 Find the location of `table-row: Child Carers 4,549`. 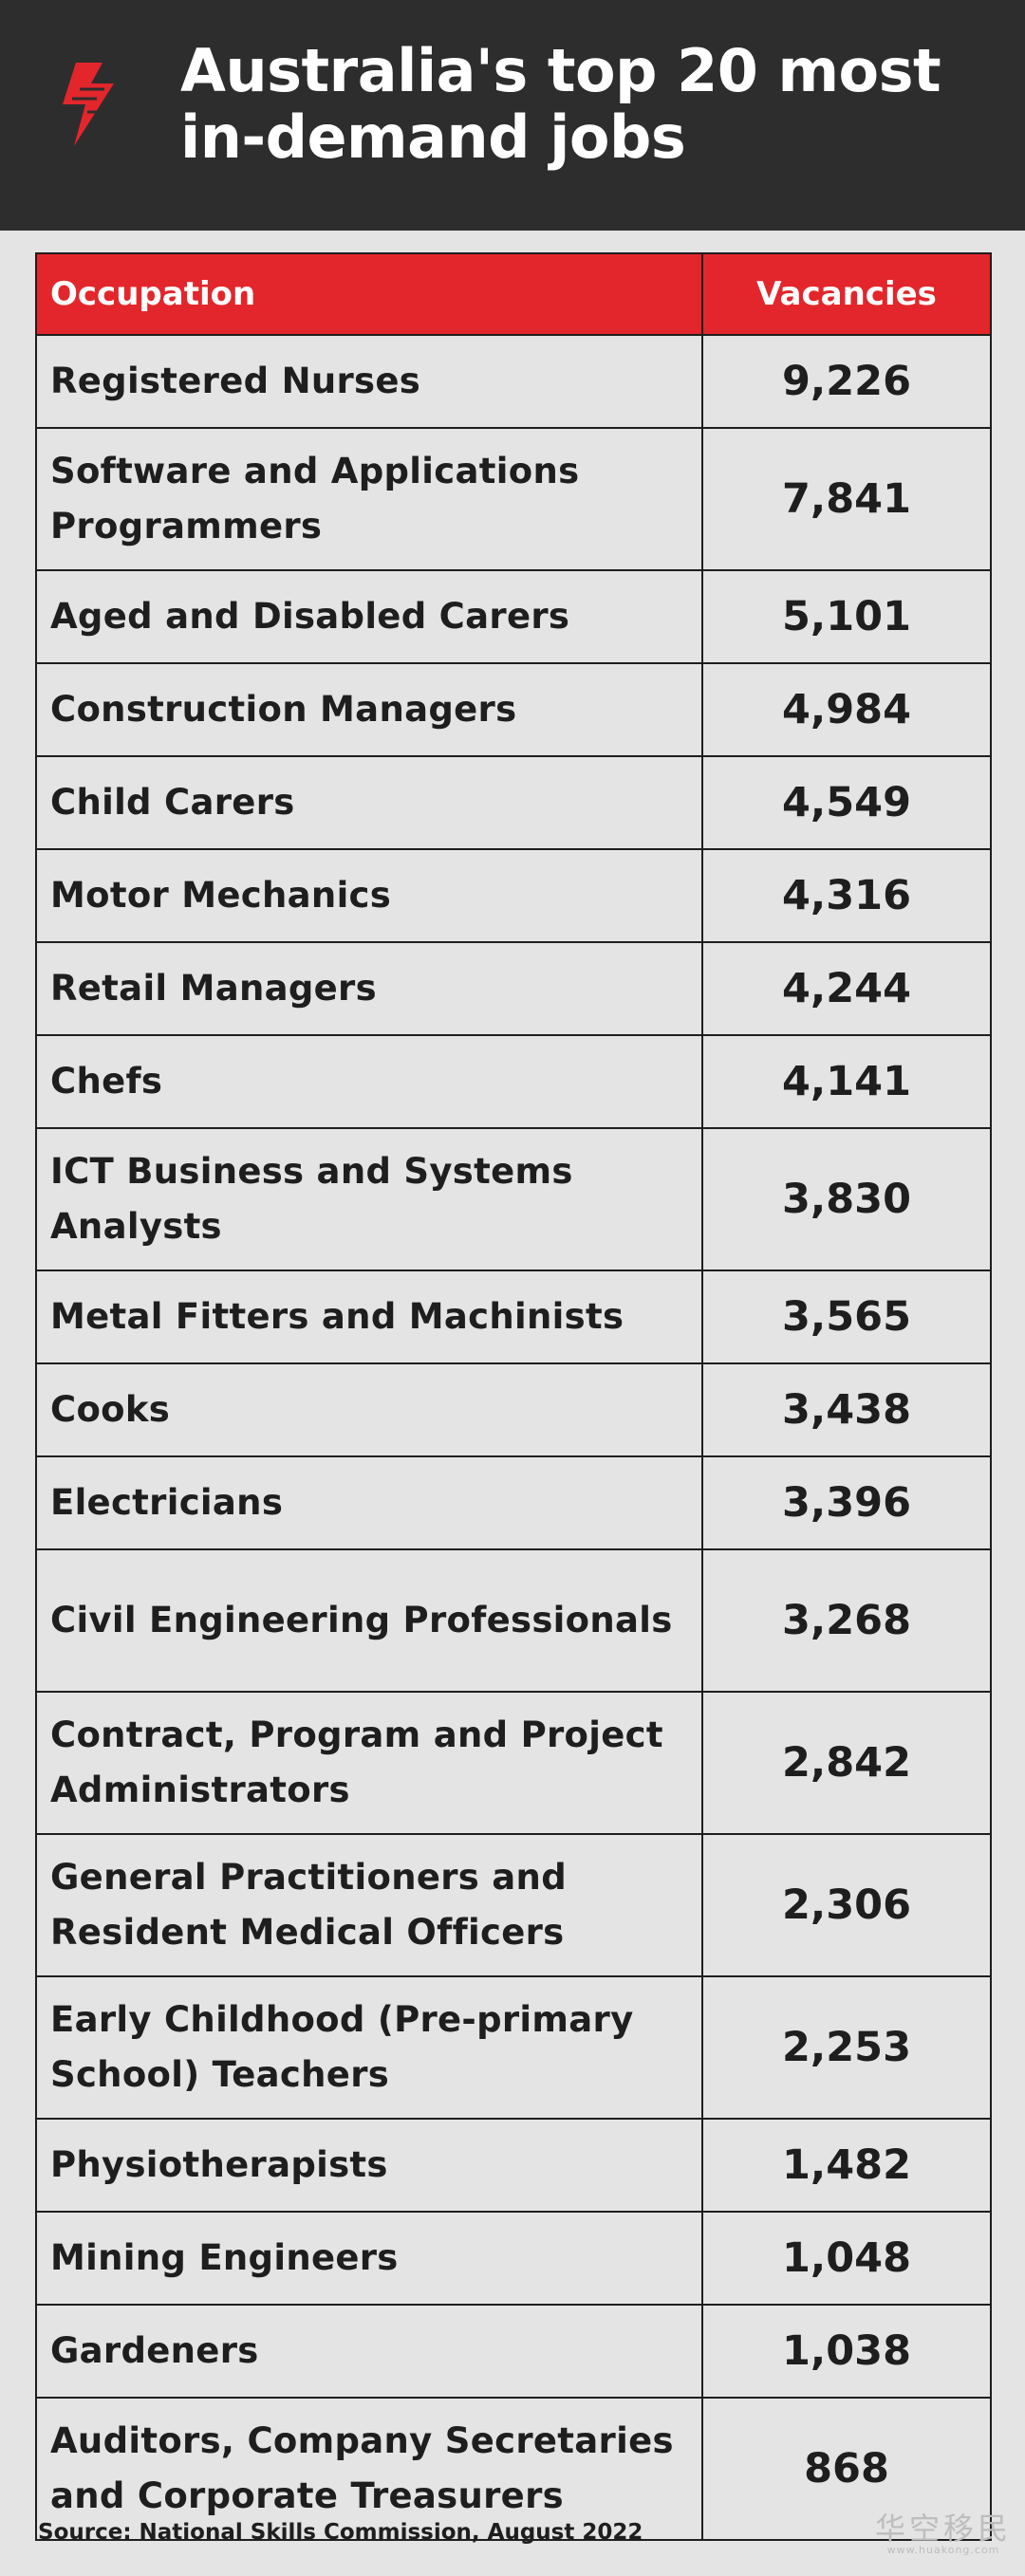

table-row: Child Carers 4,549 is located at coordinates (514, 802).